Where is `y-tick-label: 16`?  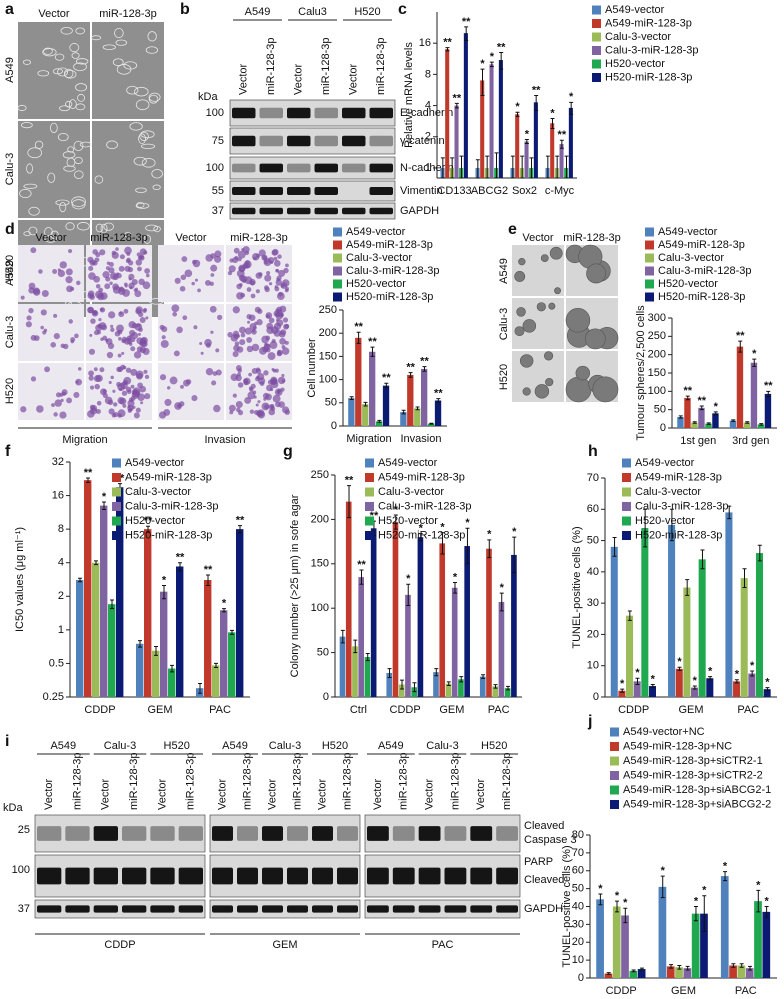
y-tick-label: 16 is located at coordinates (58, 495).